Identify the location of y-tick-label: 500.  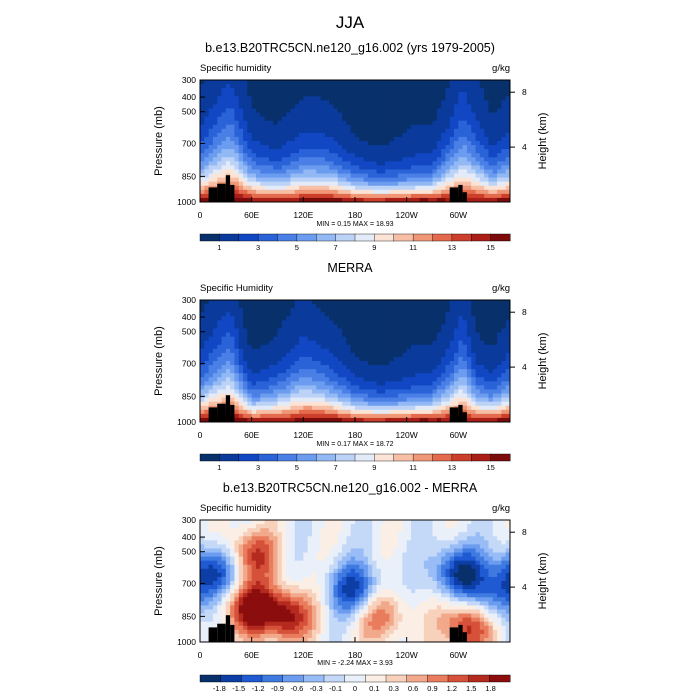
(189, 112).